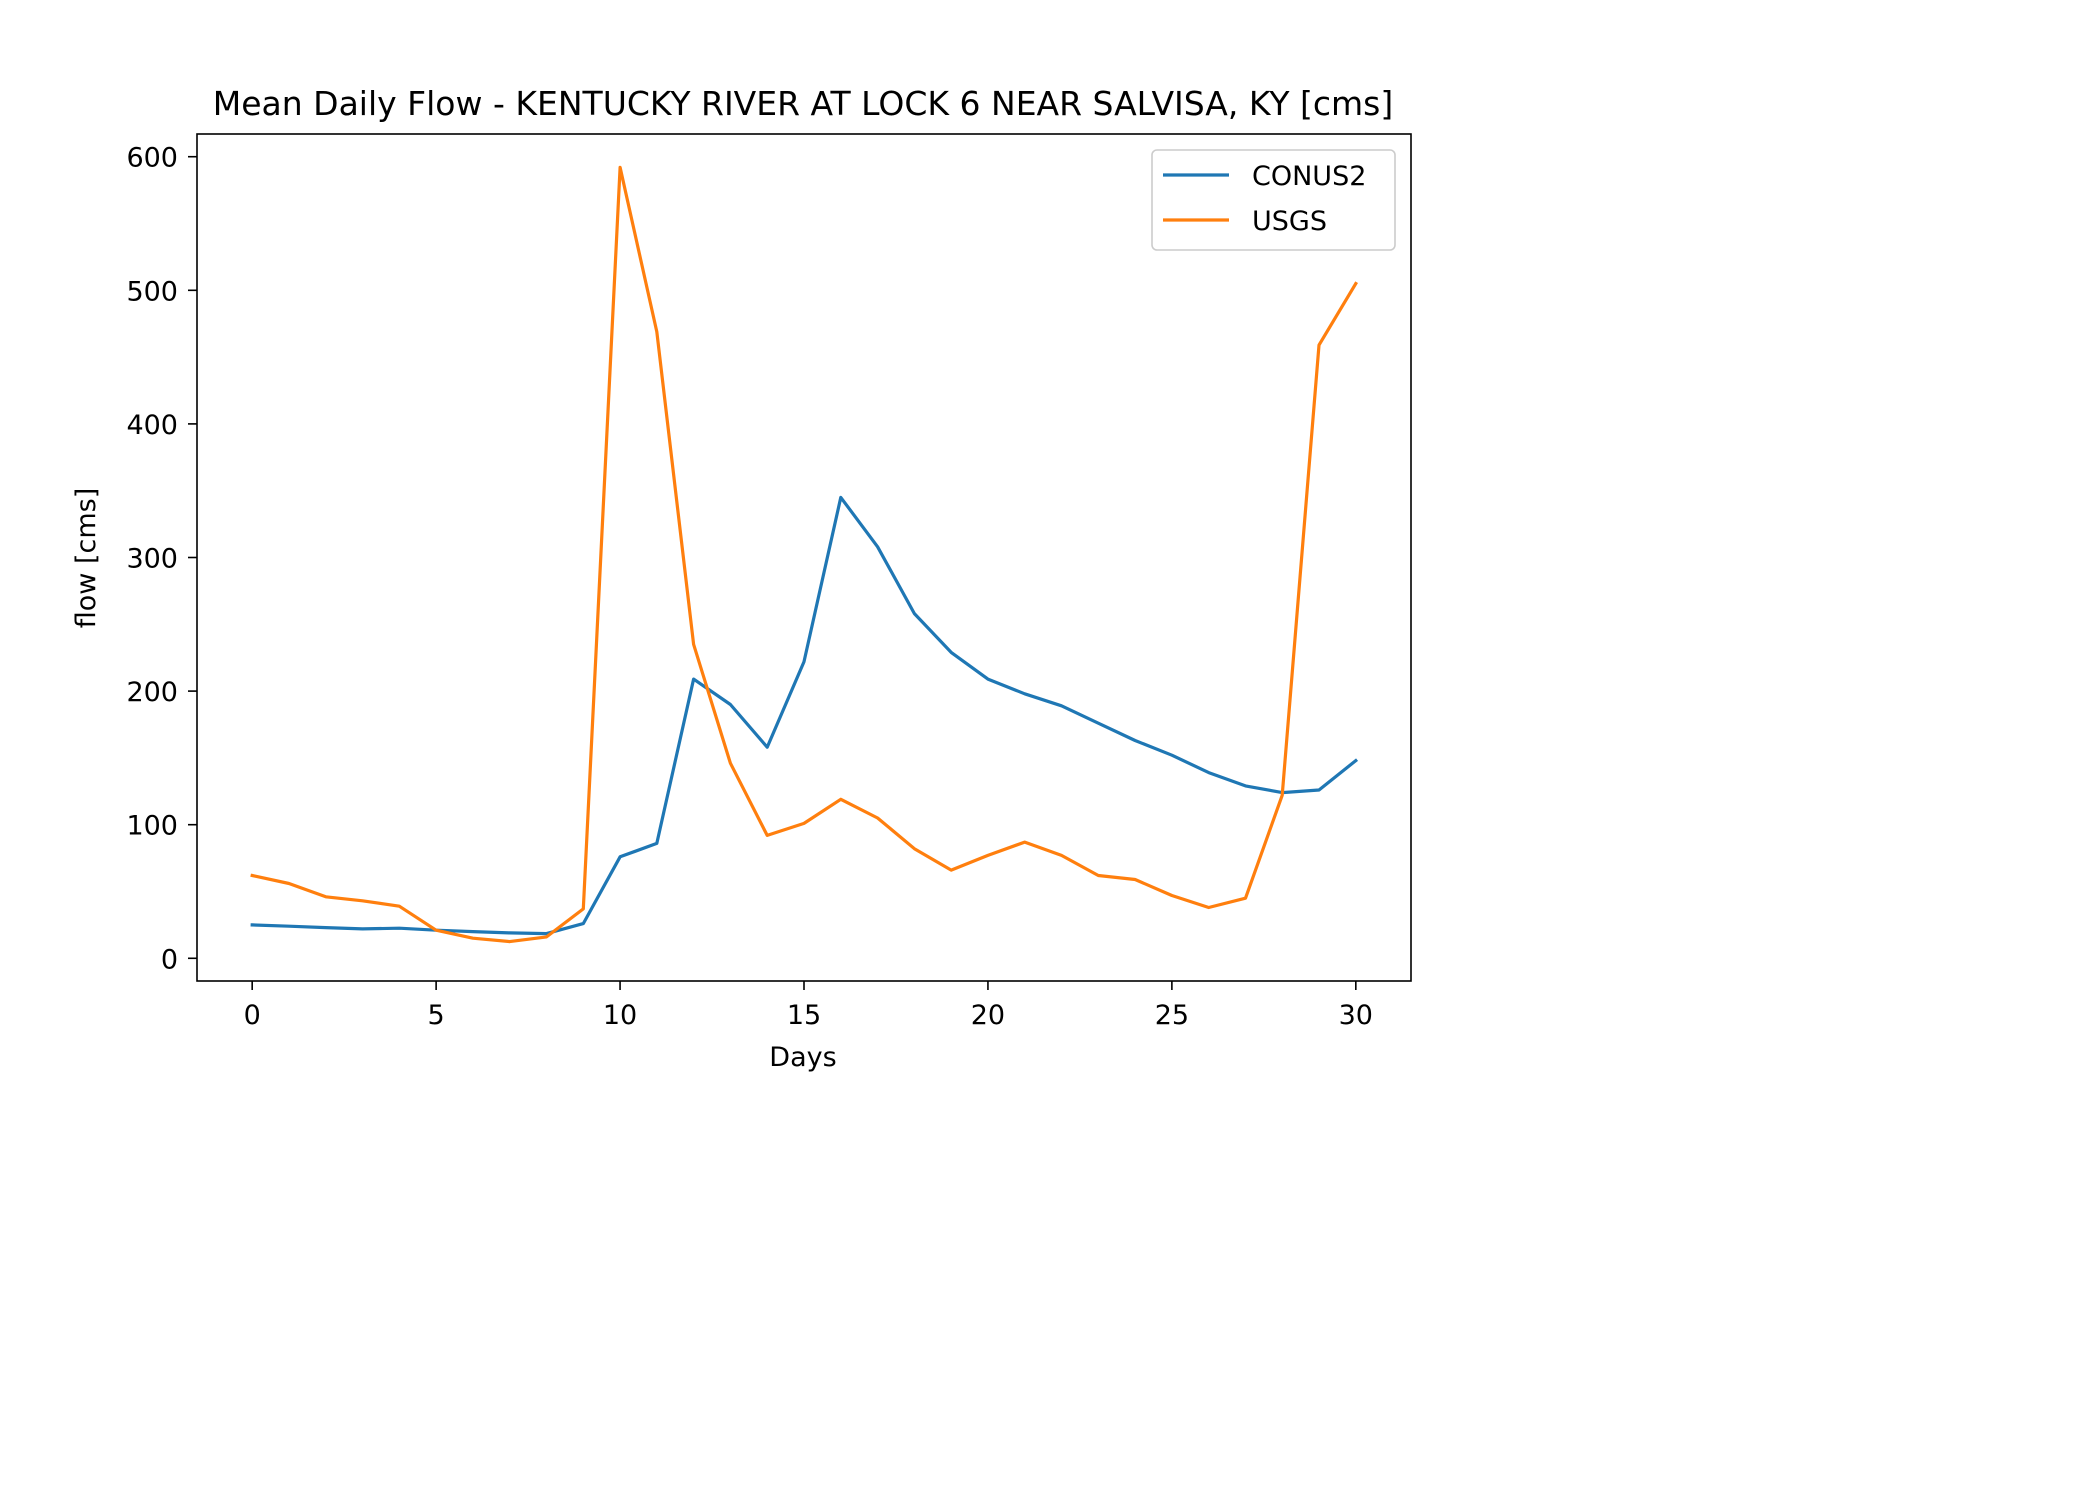 The width and height of the screenshot is (2100, 1500). Describe the element at coordinates (802, 1057) in the screenshot. I see `x-axis-label: Days` at that location.